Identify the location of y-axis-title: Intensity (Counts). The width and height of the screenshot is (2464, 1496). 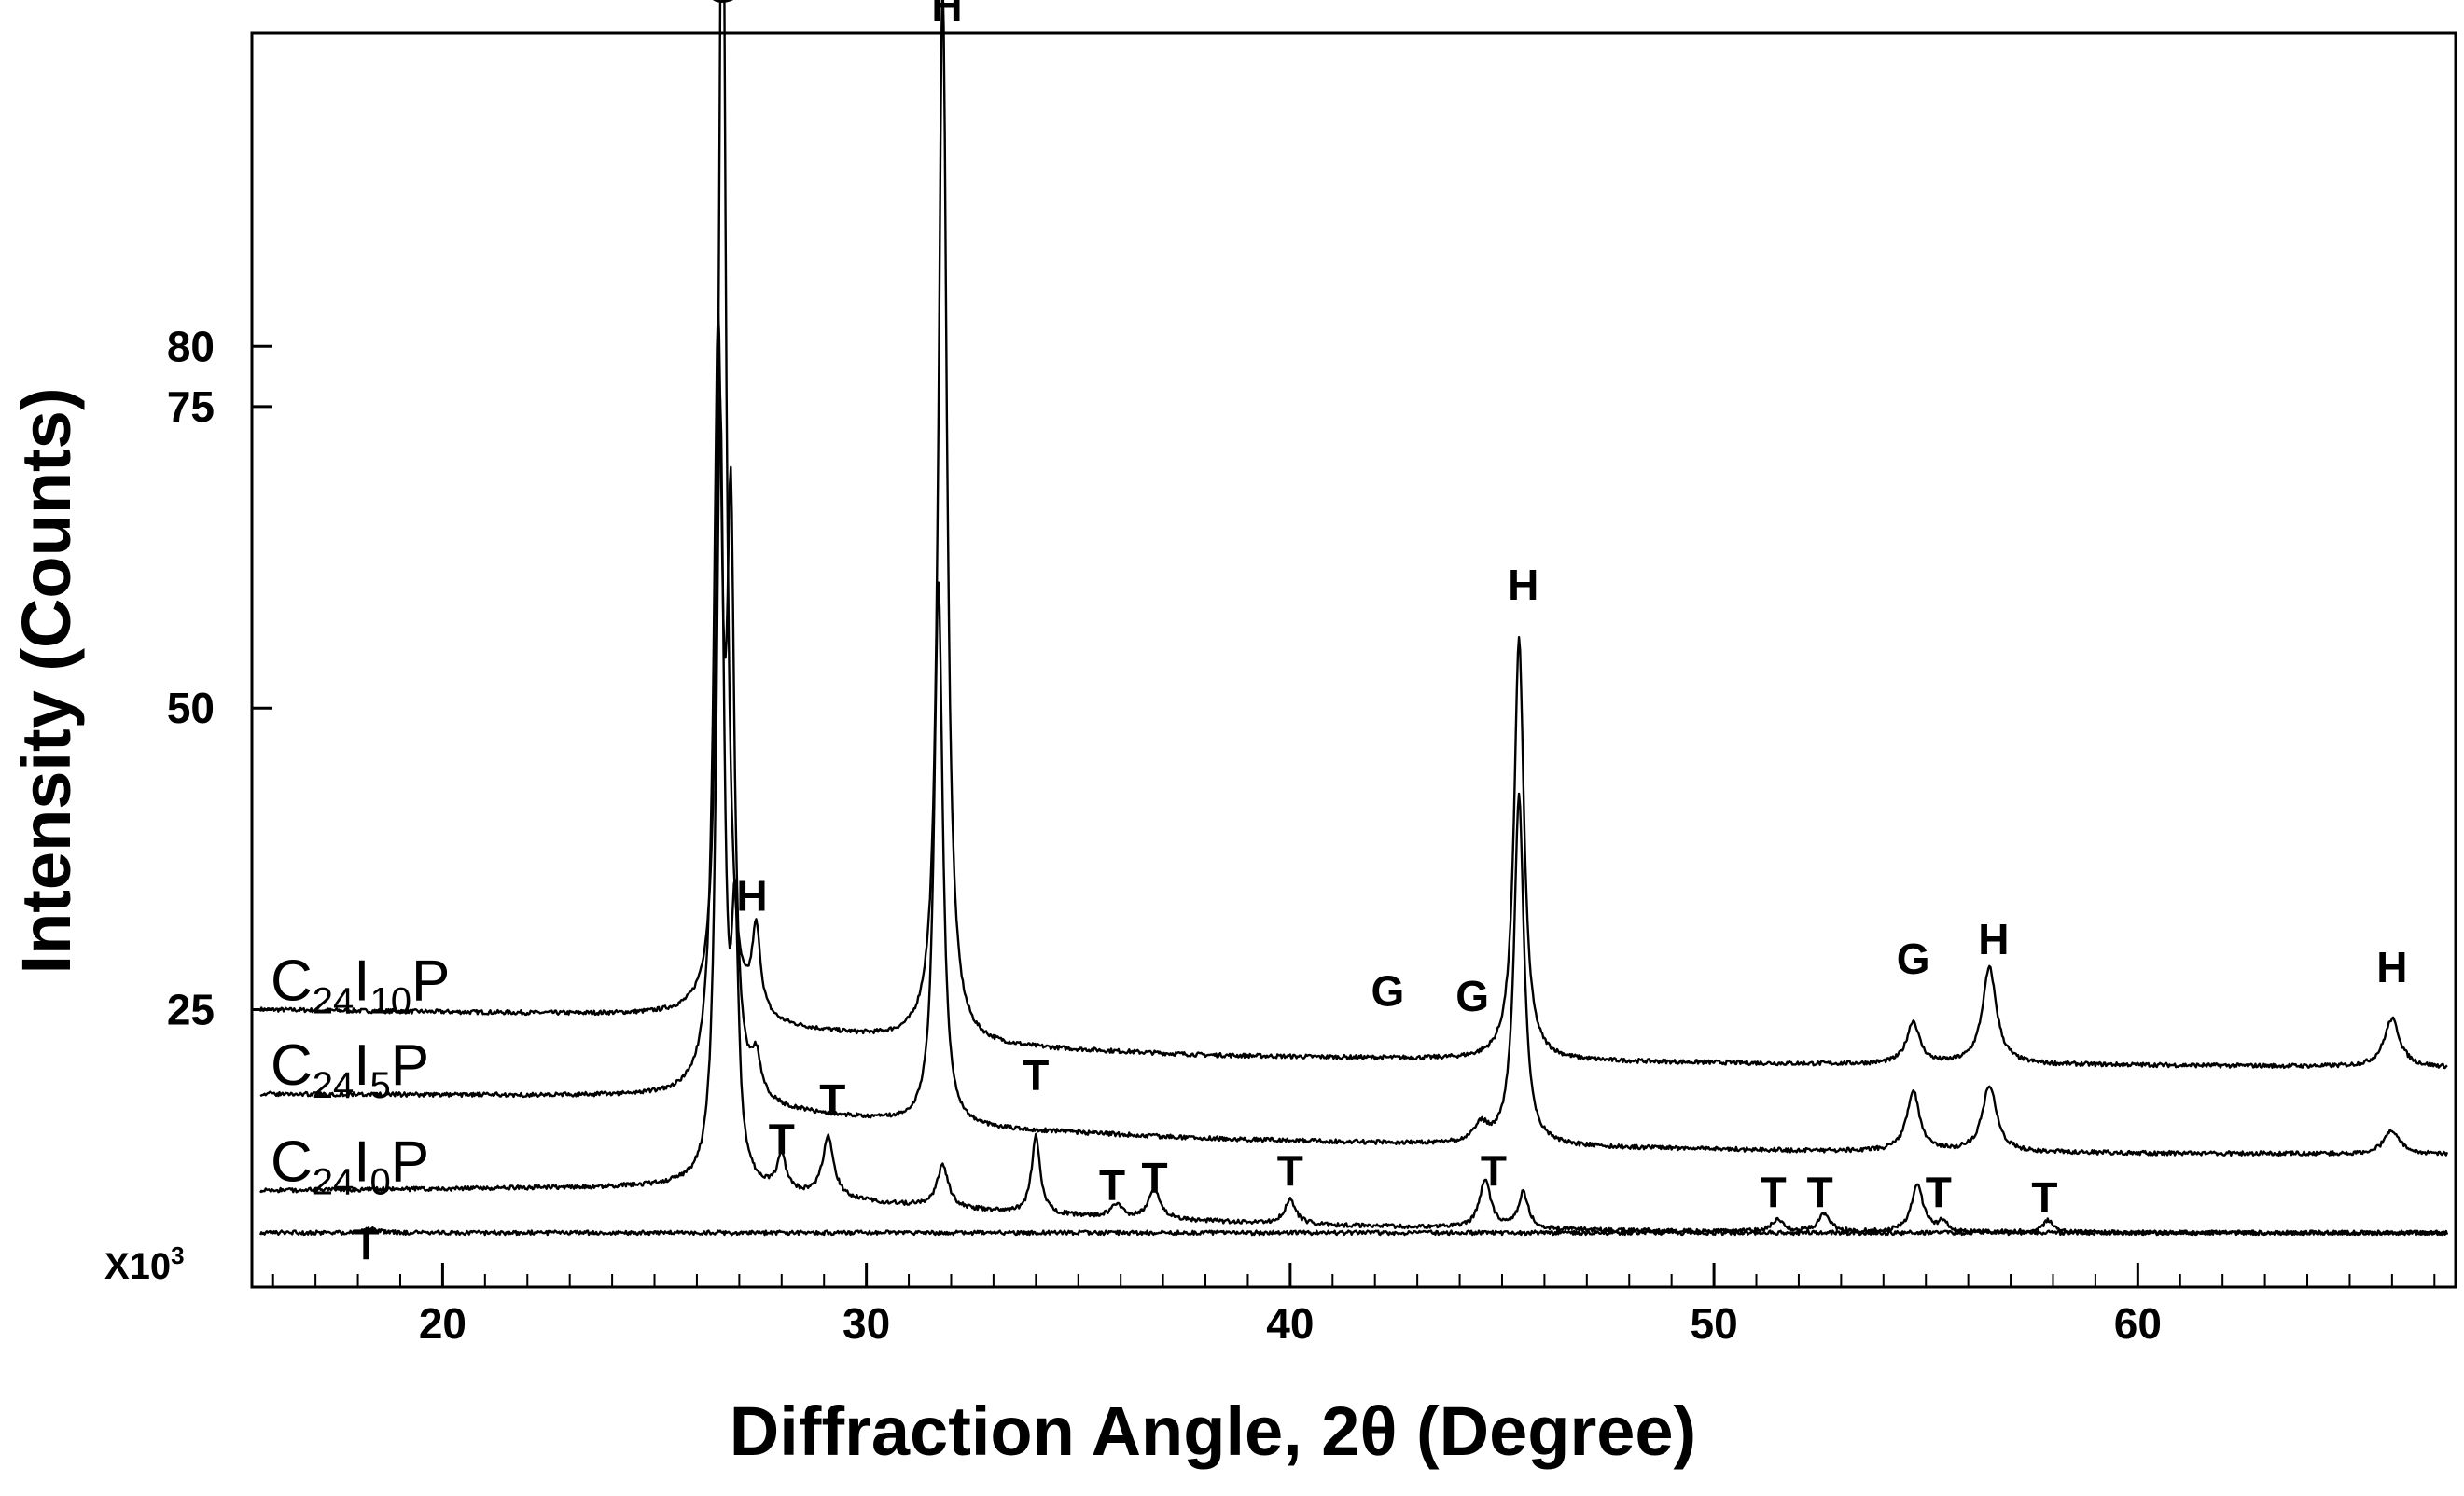
(46, 681).